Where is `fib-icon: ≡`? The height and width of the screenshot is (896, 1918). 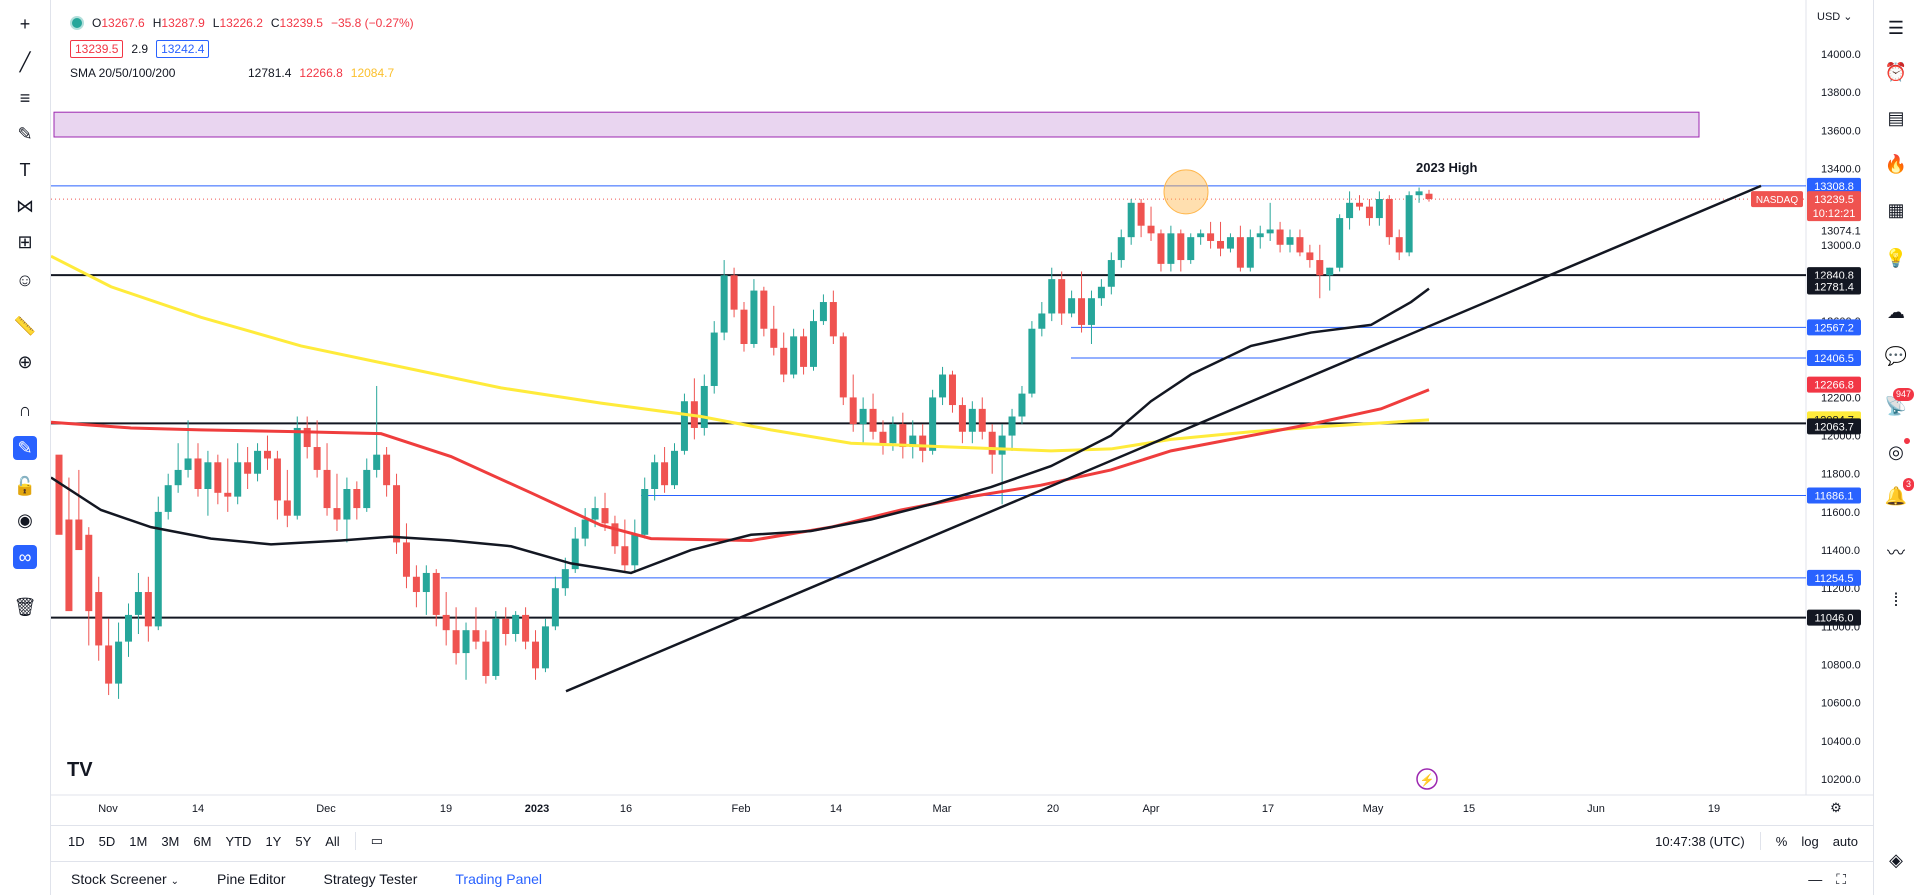
fib-icon: ≡ is located at coordinates (25, 97).